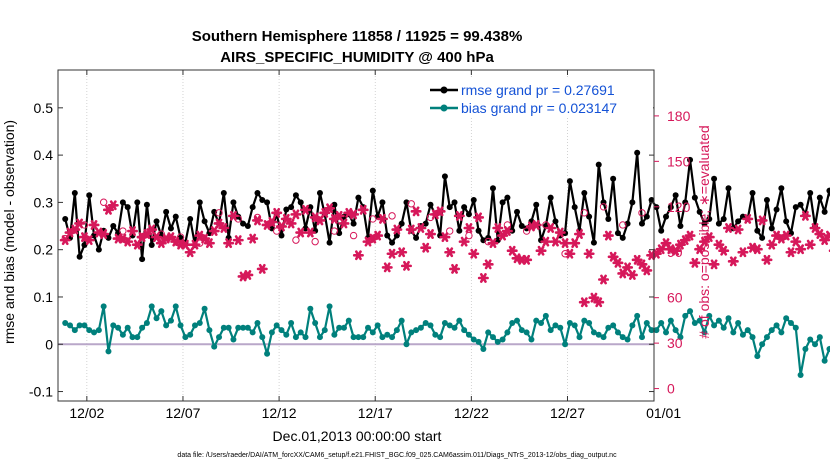 This screenshot has height=470, width=830. Describe the element at coordinates (44, 155) in the screenshot. I see `y-tick-label: 0.4` at that location.